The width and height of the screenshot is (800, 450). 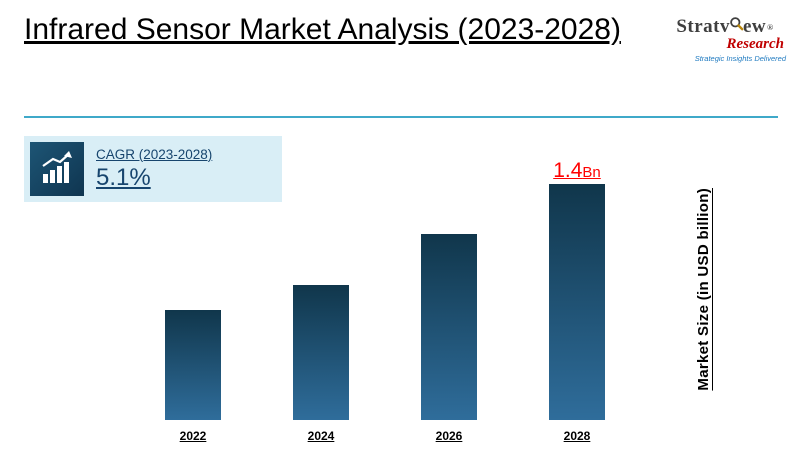 I want to click on cagr-text: CAGR (2023-2028) 5.1%, so click(x=148, y=169).